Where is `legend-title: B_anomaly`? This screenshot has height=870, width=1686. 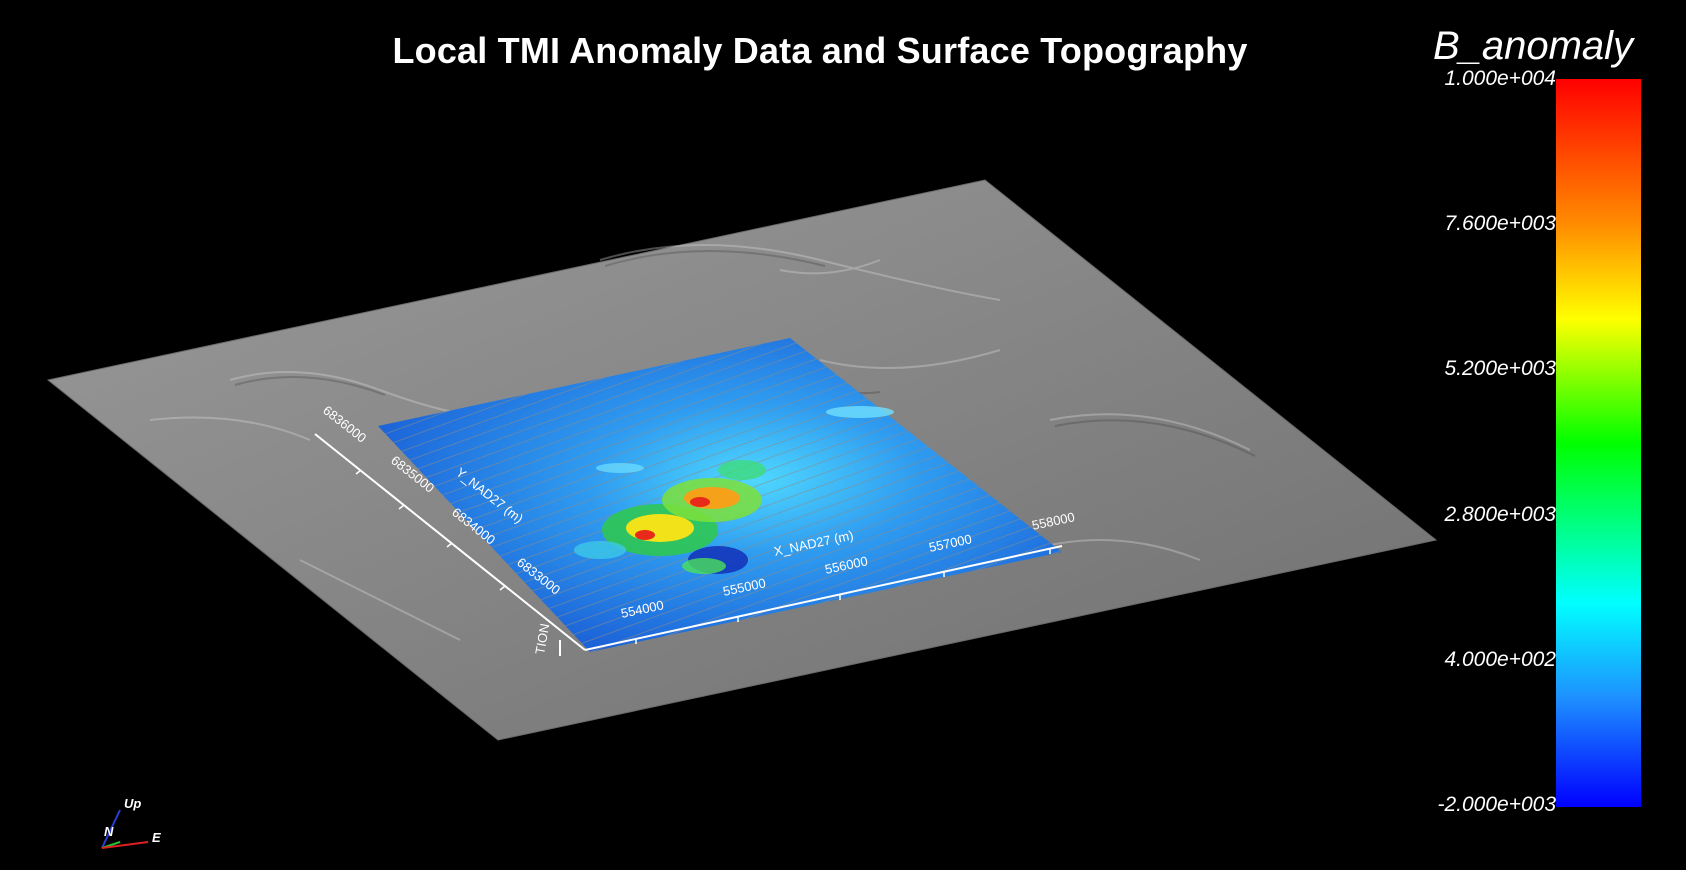 legend-title: B_anomaly is located at coordinates (1533, 46).